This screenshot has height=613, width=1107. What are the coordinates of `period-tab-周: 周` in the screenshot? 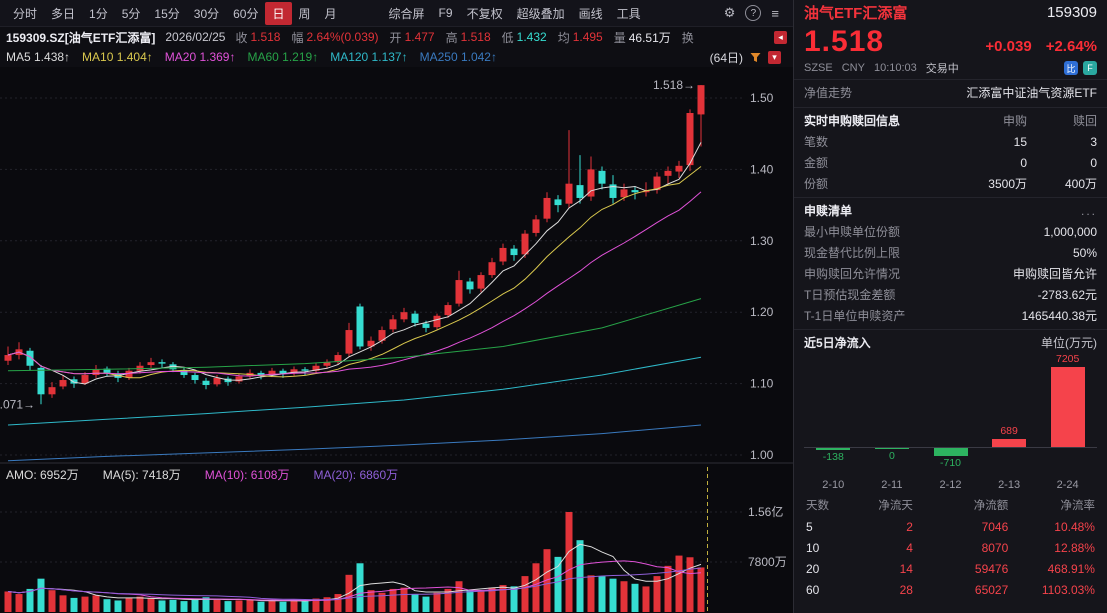 It's located at (304, 13).